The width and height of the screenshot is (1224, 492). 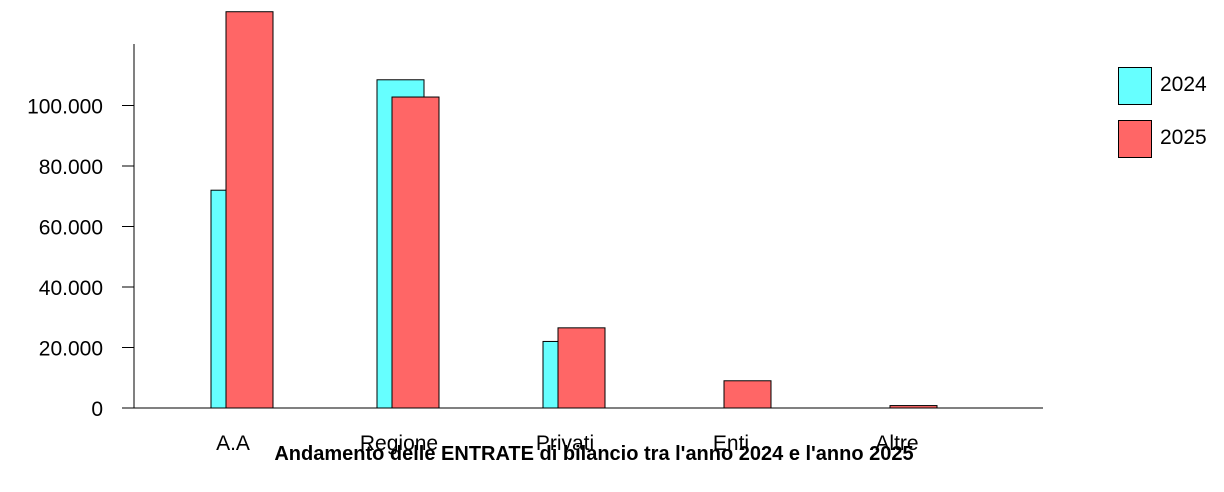 What do you see at coordinates (65, 107) in the screenshot?
I see `y-tick-label: 100.000` at bounding box center [65, 107].